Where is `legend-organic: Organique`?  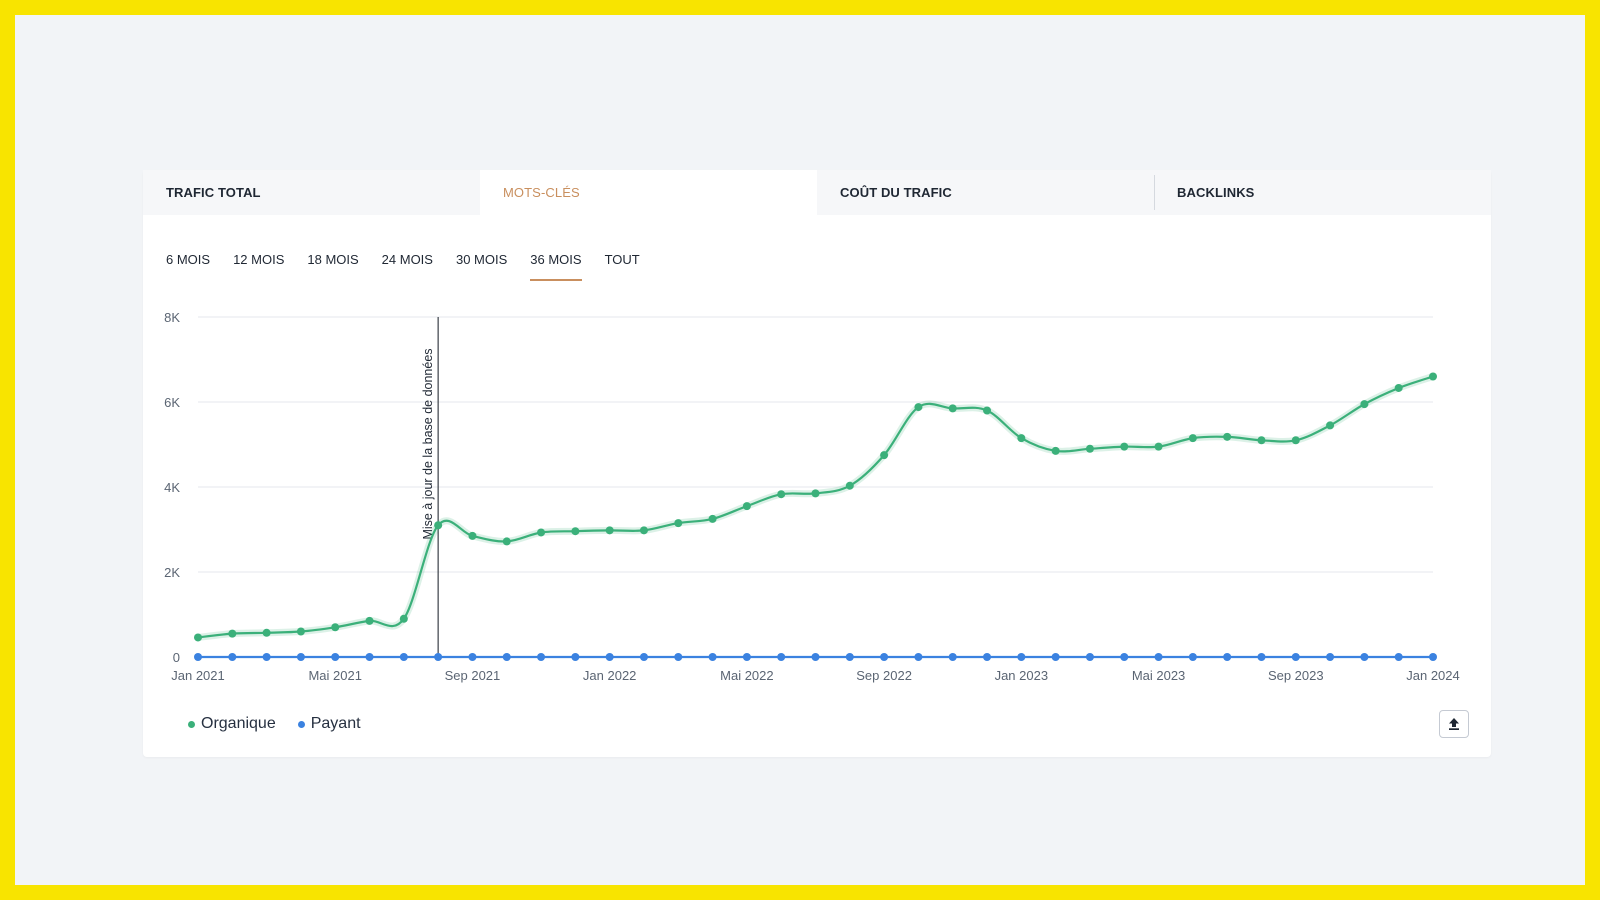
legend-organic: Organique is located at coordinates (232, 724).